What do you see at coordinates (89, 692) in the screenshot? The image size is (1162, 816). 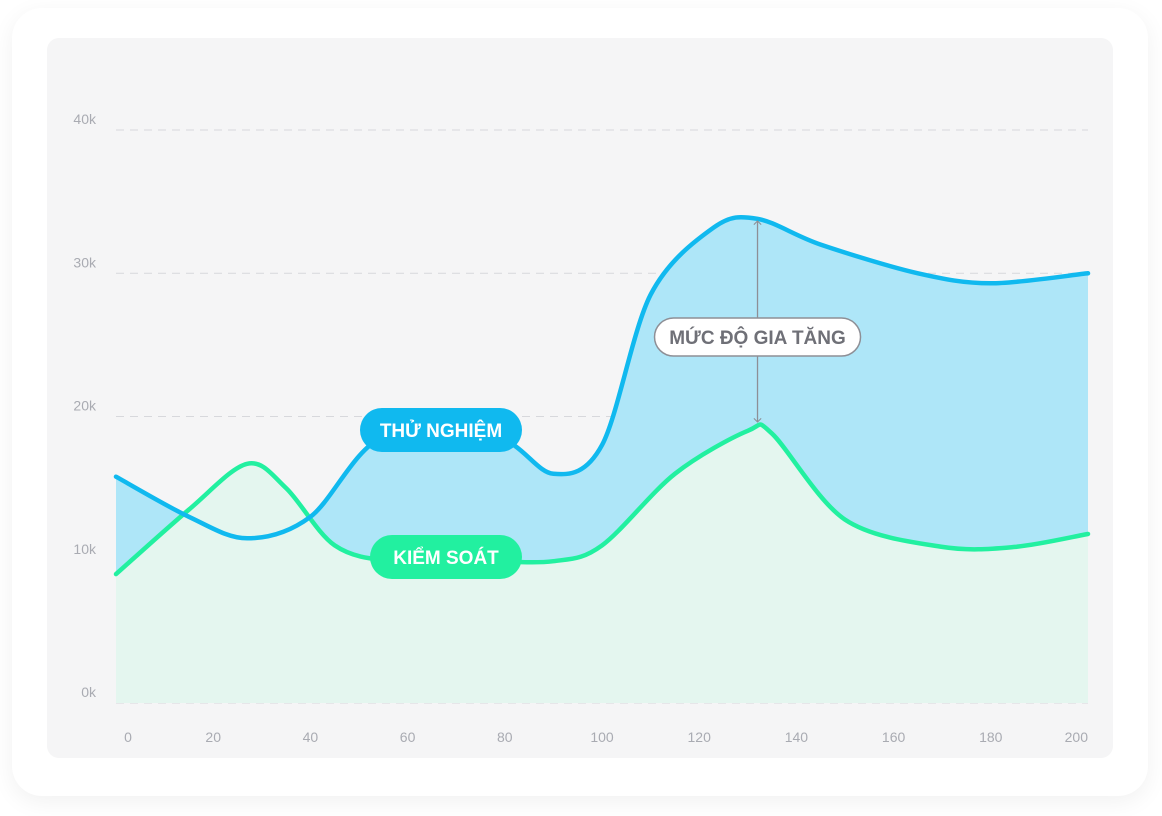 I see `y-tick-label: 0k` at bounding box center [89, 692].